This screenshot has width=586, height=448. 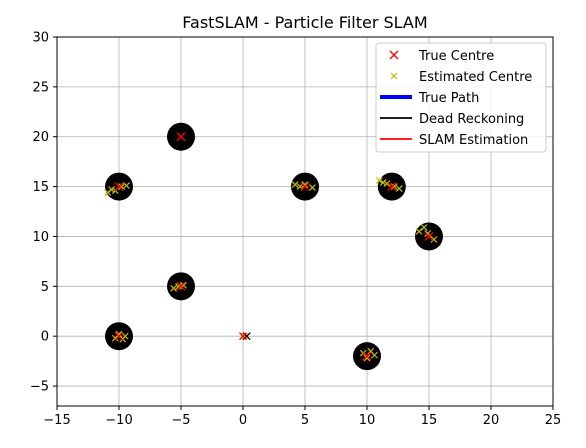 I want to click on y-tick-label: −5, so click(x=39, y=387).